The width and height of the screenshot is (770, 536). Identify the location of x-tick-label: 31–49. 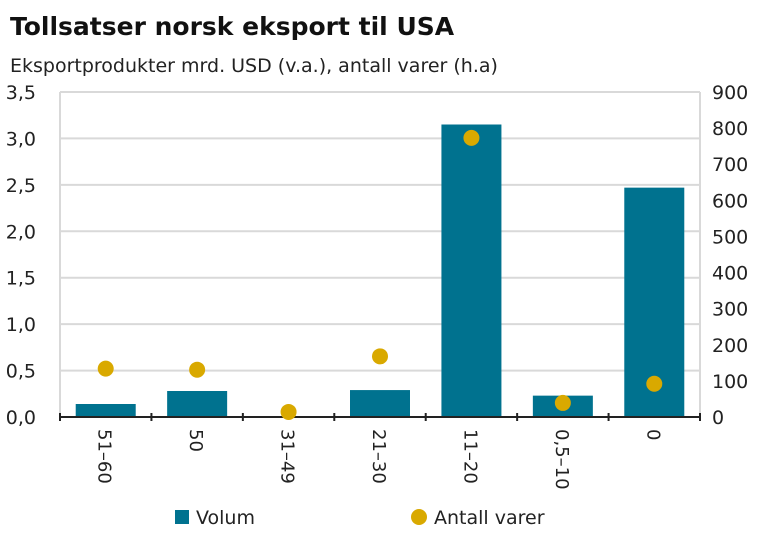
(287, 456).